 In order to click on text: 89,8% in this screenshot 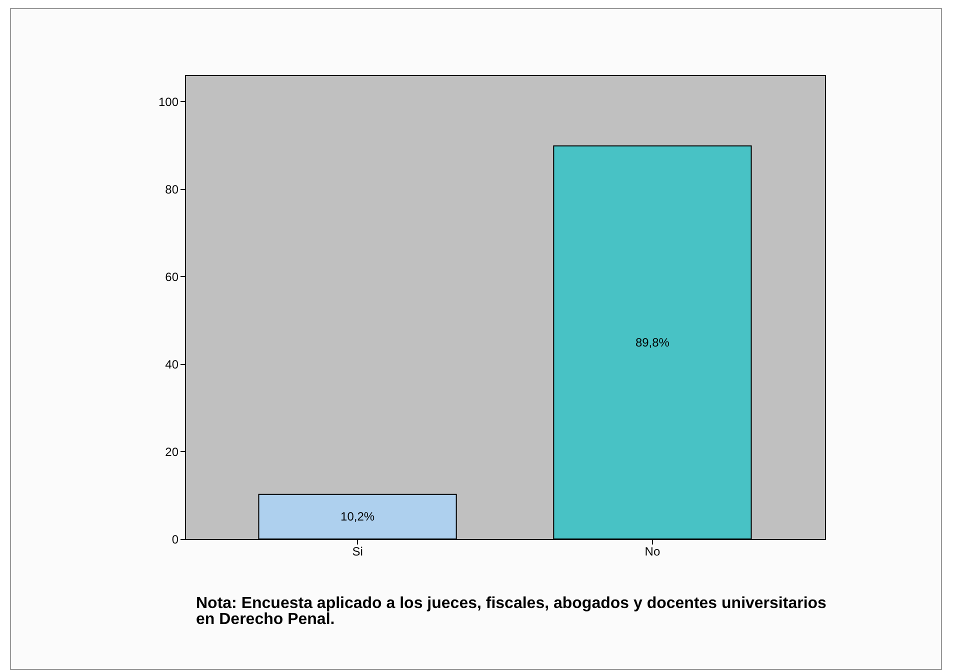, I will do `click(652, 342)`.